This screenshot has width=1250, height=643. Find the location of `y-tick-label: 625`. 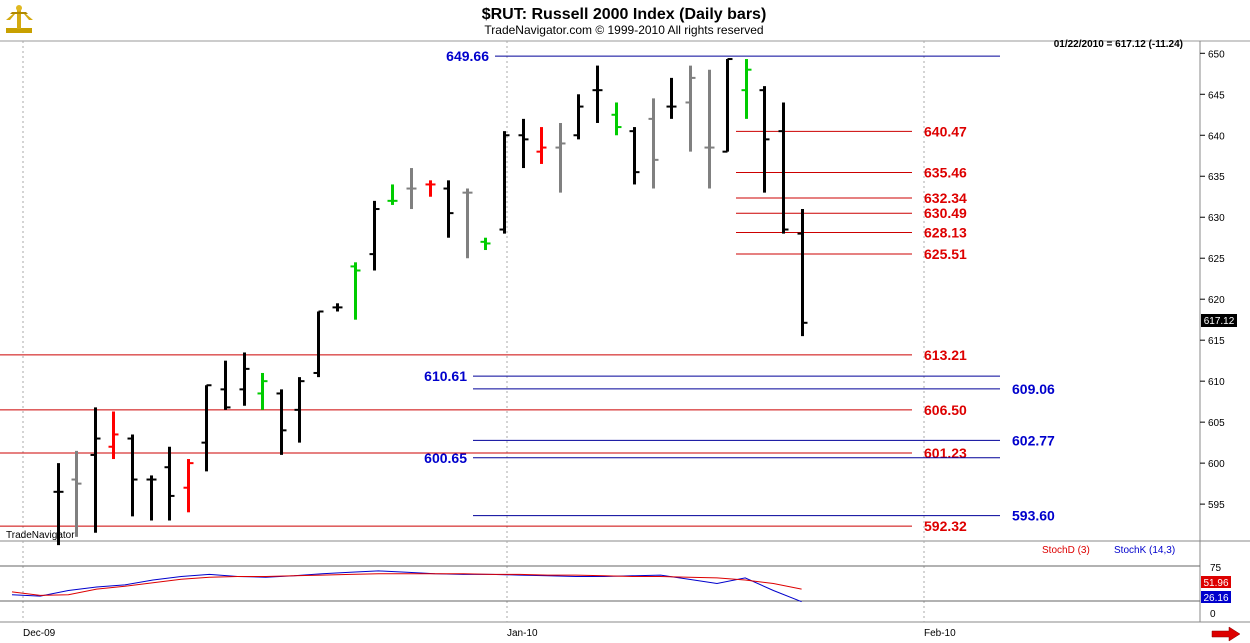

y-tick-label: 625 is located at coordinates (1216, 259).